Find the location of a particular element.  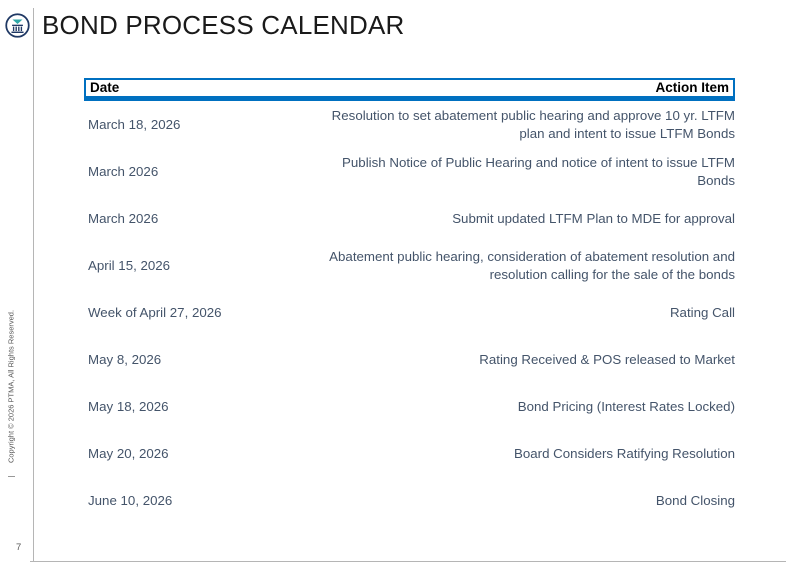

vertical-divider is located at coordinates (33, 284).